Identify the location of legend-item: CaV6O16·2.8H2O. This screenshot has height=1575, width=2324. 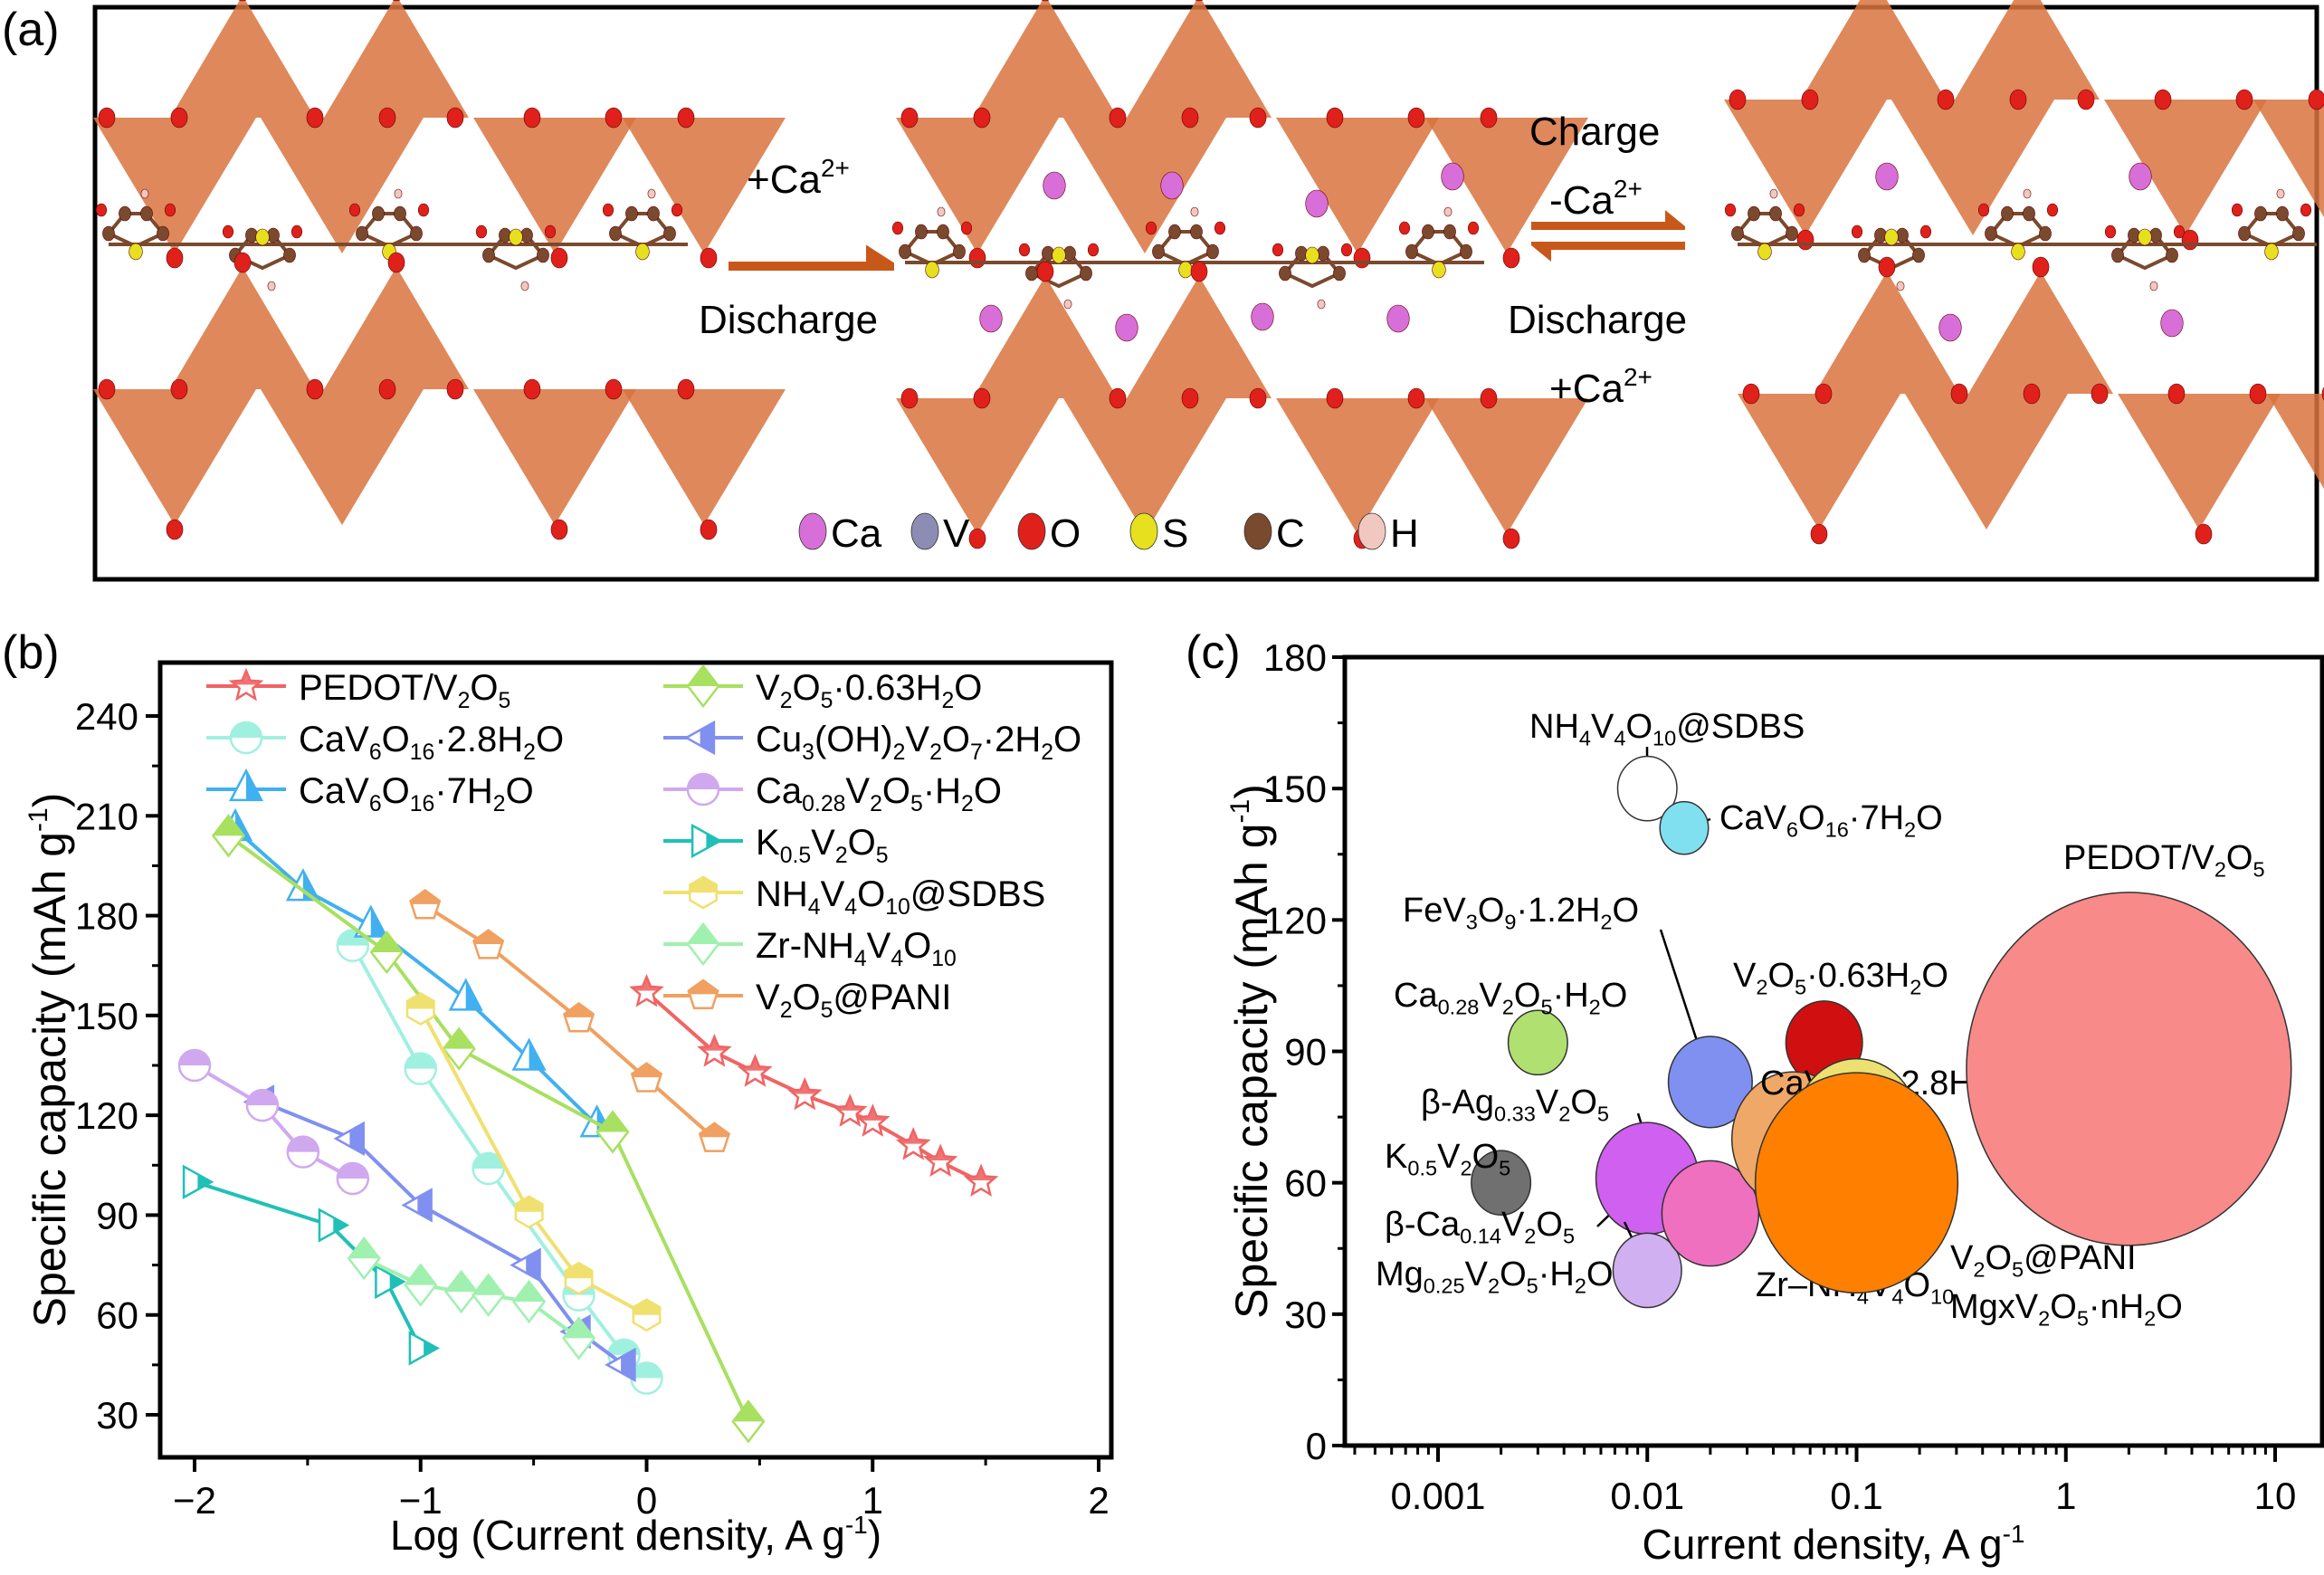
(385, 742).